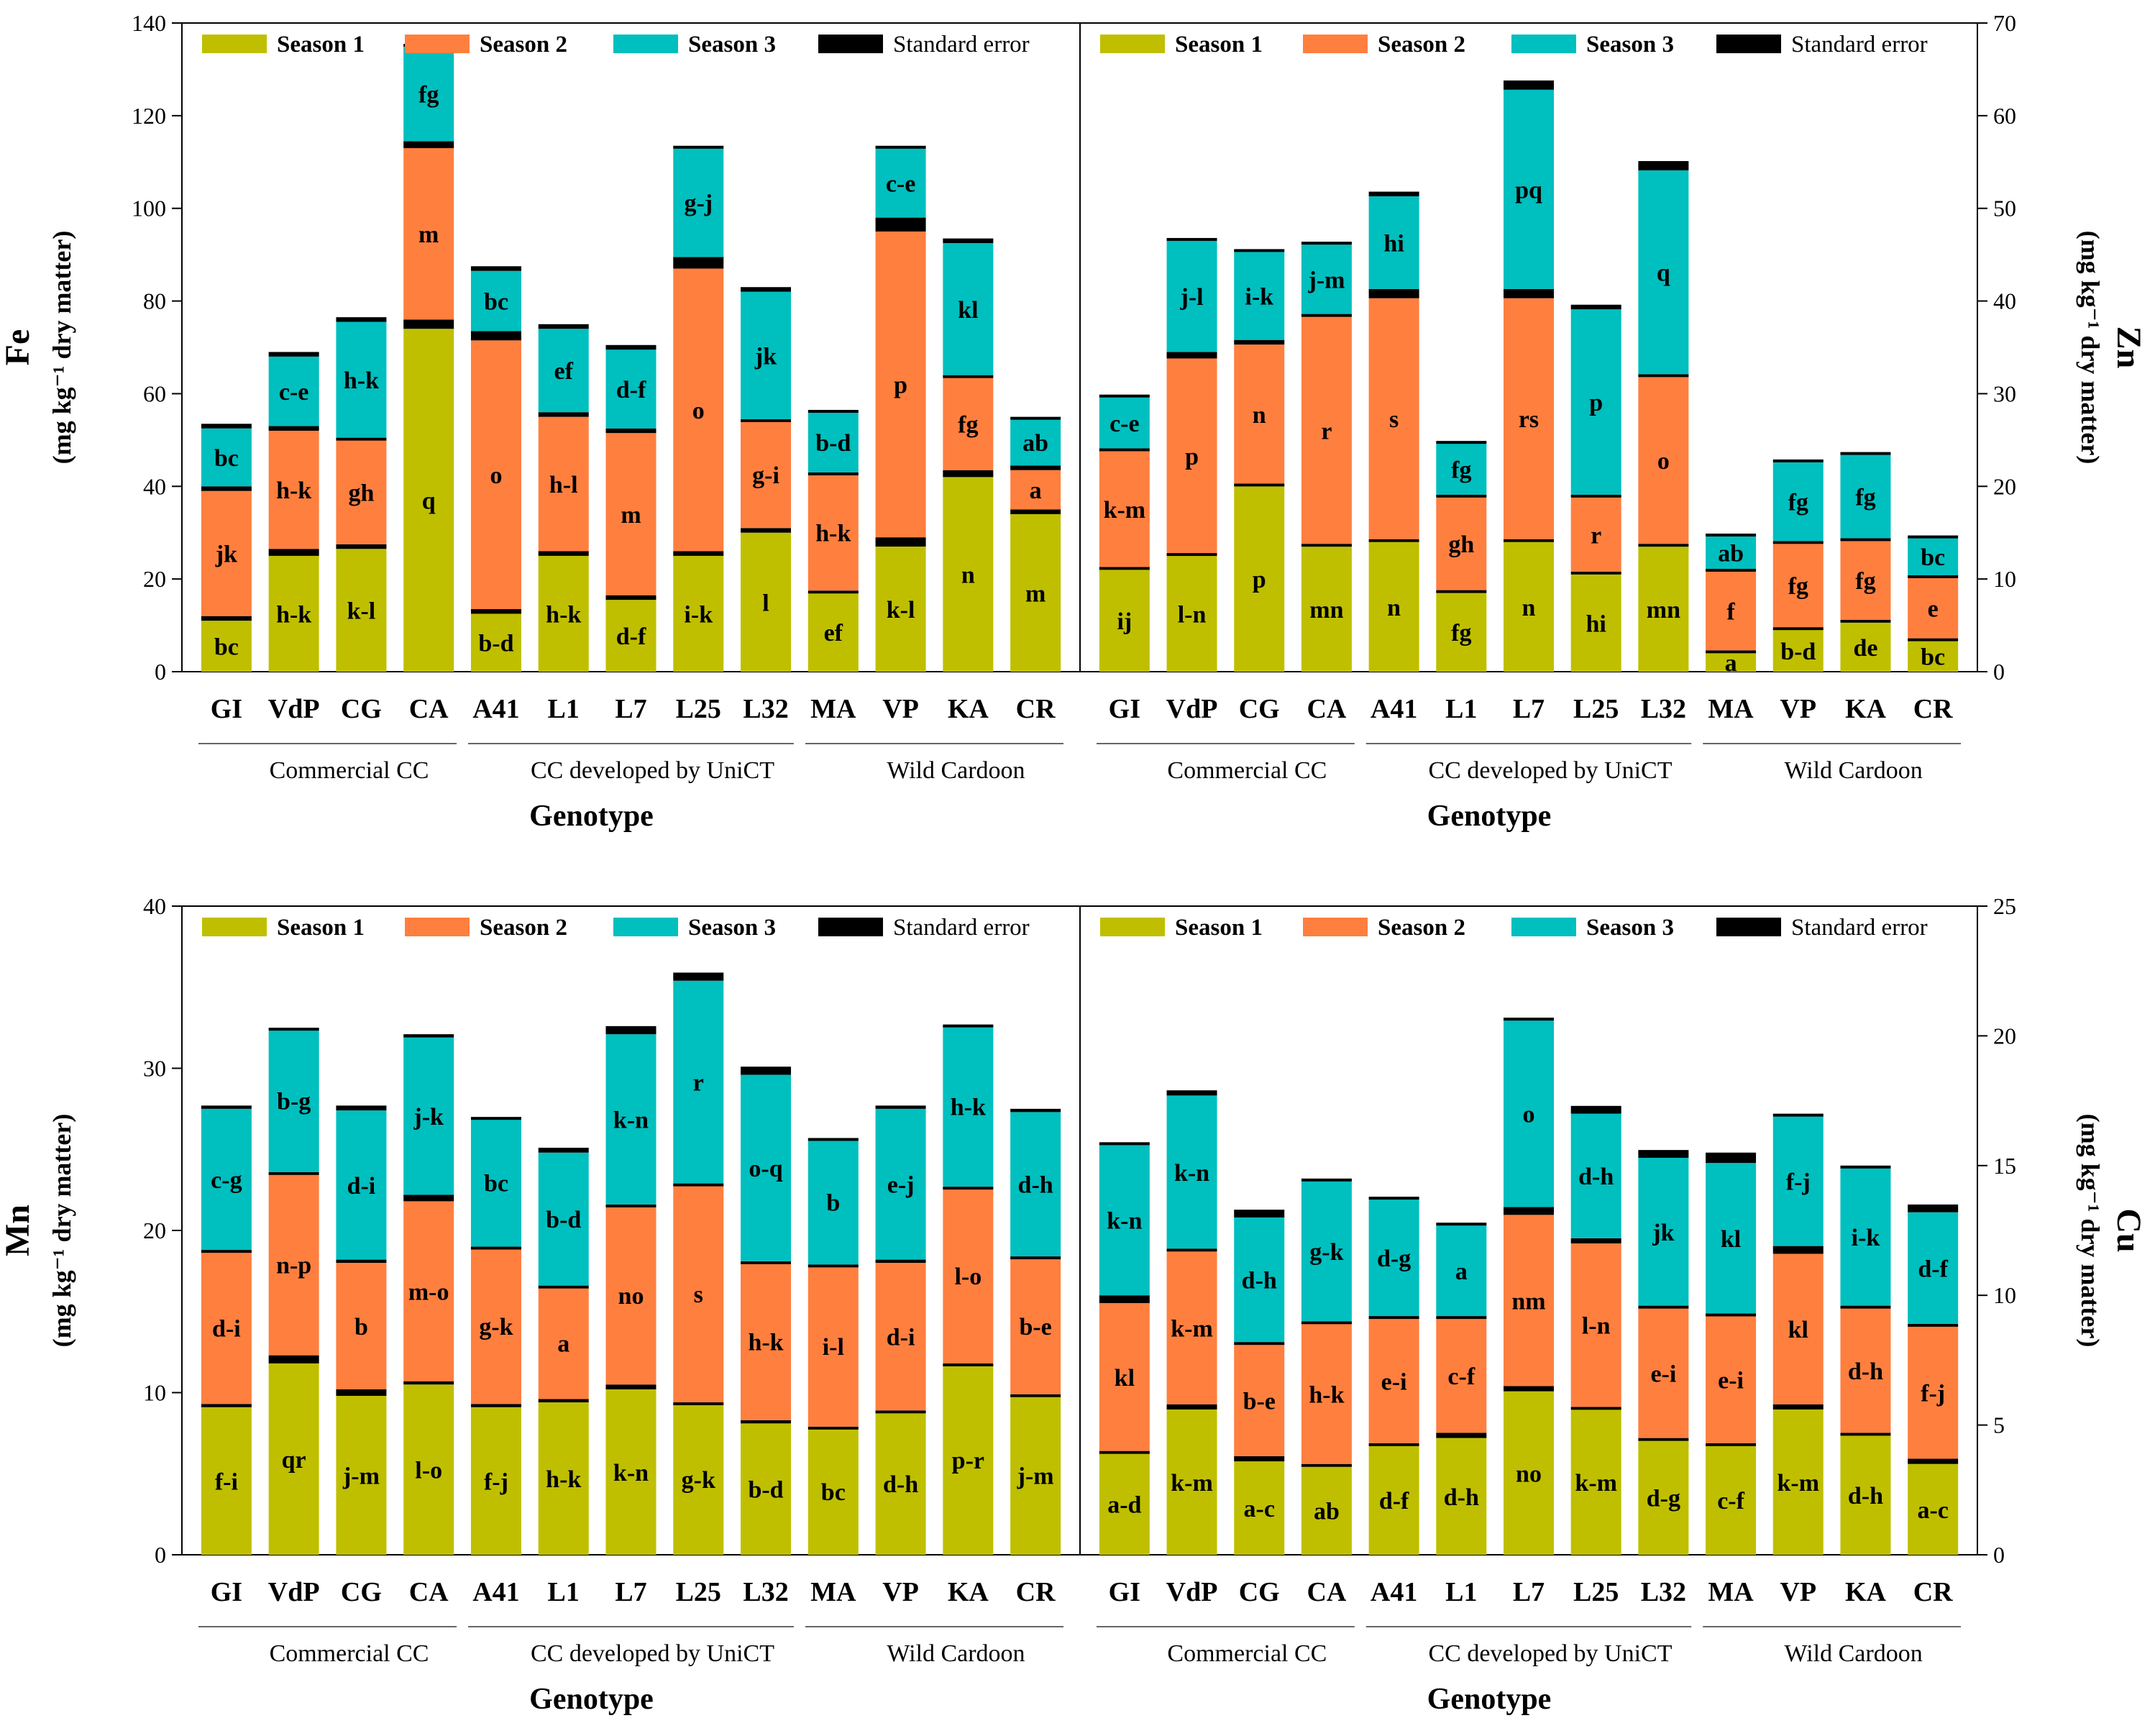  I want to click on bar-letter-label: f-j, so click(1798, 1182).